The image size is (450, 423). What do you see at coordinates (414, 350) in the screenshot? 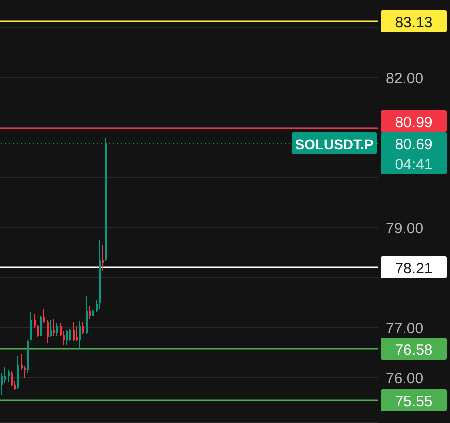
I see `ref-line-label: 76.58` at bounding box center [414, 350].